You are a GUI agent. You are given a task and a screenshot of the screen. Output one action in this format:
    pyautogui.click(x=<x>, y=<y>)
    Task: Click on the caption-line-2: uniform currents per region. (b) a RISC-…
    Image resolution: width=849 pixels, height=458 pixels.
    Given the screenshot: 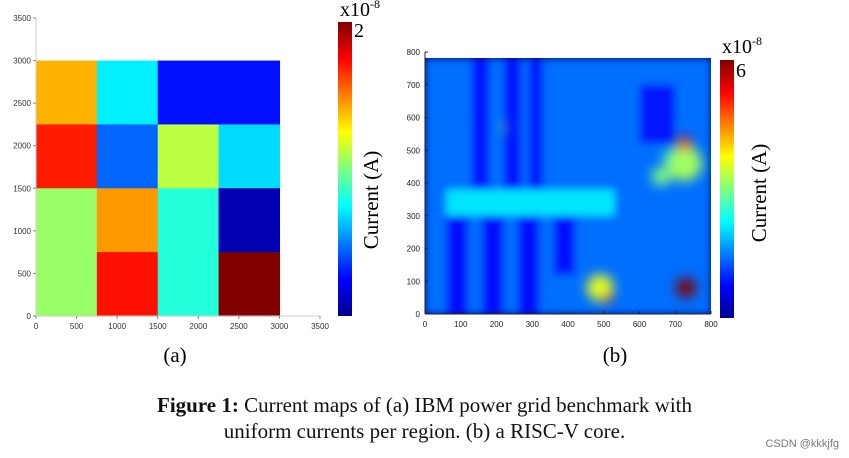 What is the action you would take?
    pyautogui.click(x=424, y=431)
    